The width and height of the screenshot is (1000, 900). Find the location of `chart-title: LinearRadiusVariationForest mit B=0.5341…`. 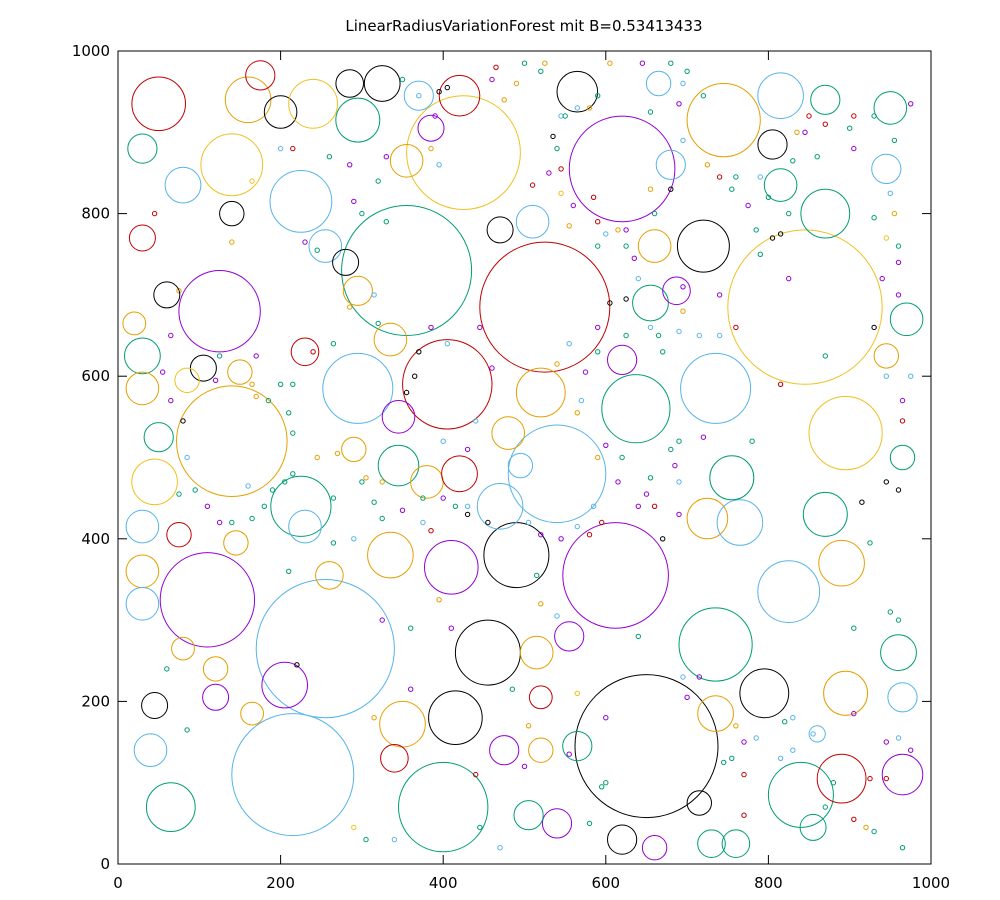

chart-title: LinearRadiusVariationForest mit B=0.5341… is located at coordinates (523, 26).